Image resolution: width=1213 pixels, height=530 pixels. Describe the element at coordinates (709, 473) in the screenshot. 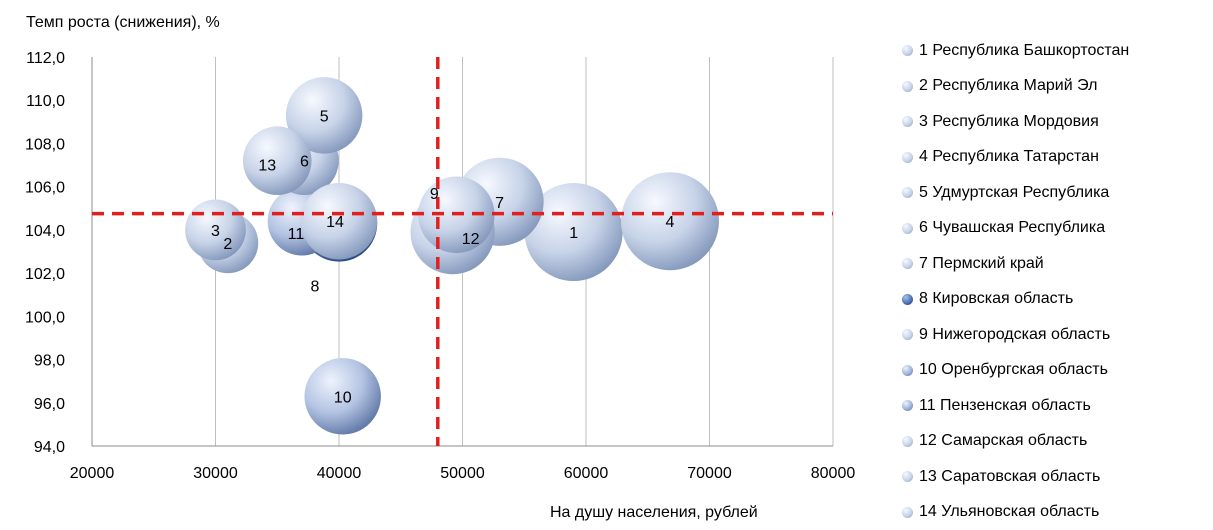

I see `x-tick-label: 70000` at that location.